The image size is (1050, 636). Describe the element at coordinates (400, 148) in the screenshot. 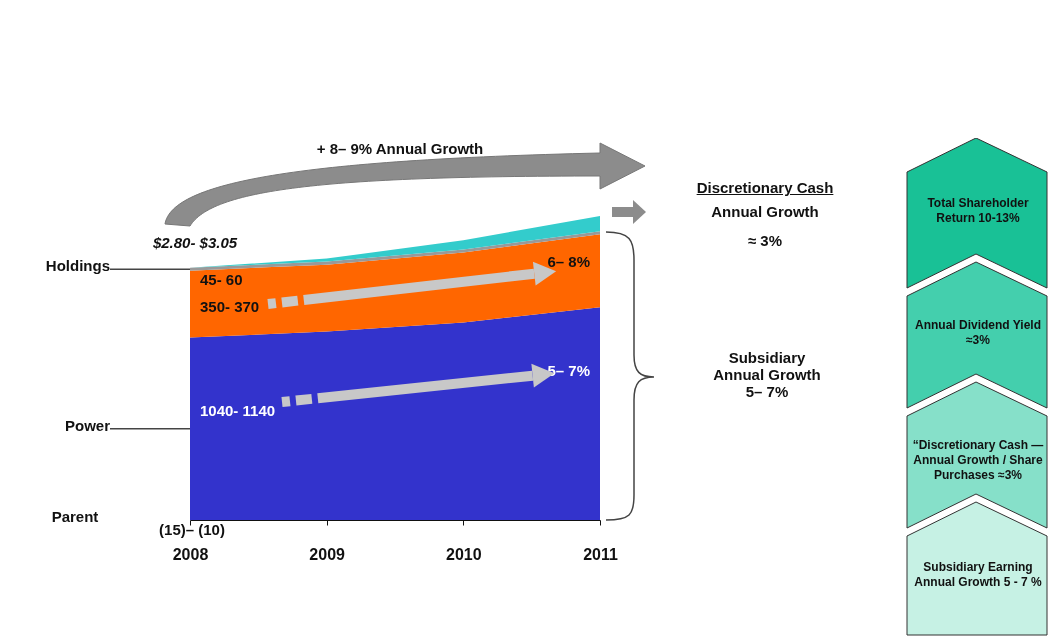

I see `text: + 8– 9% Annual Growth` at that location.